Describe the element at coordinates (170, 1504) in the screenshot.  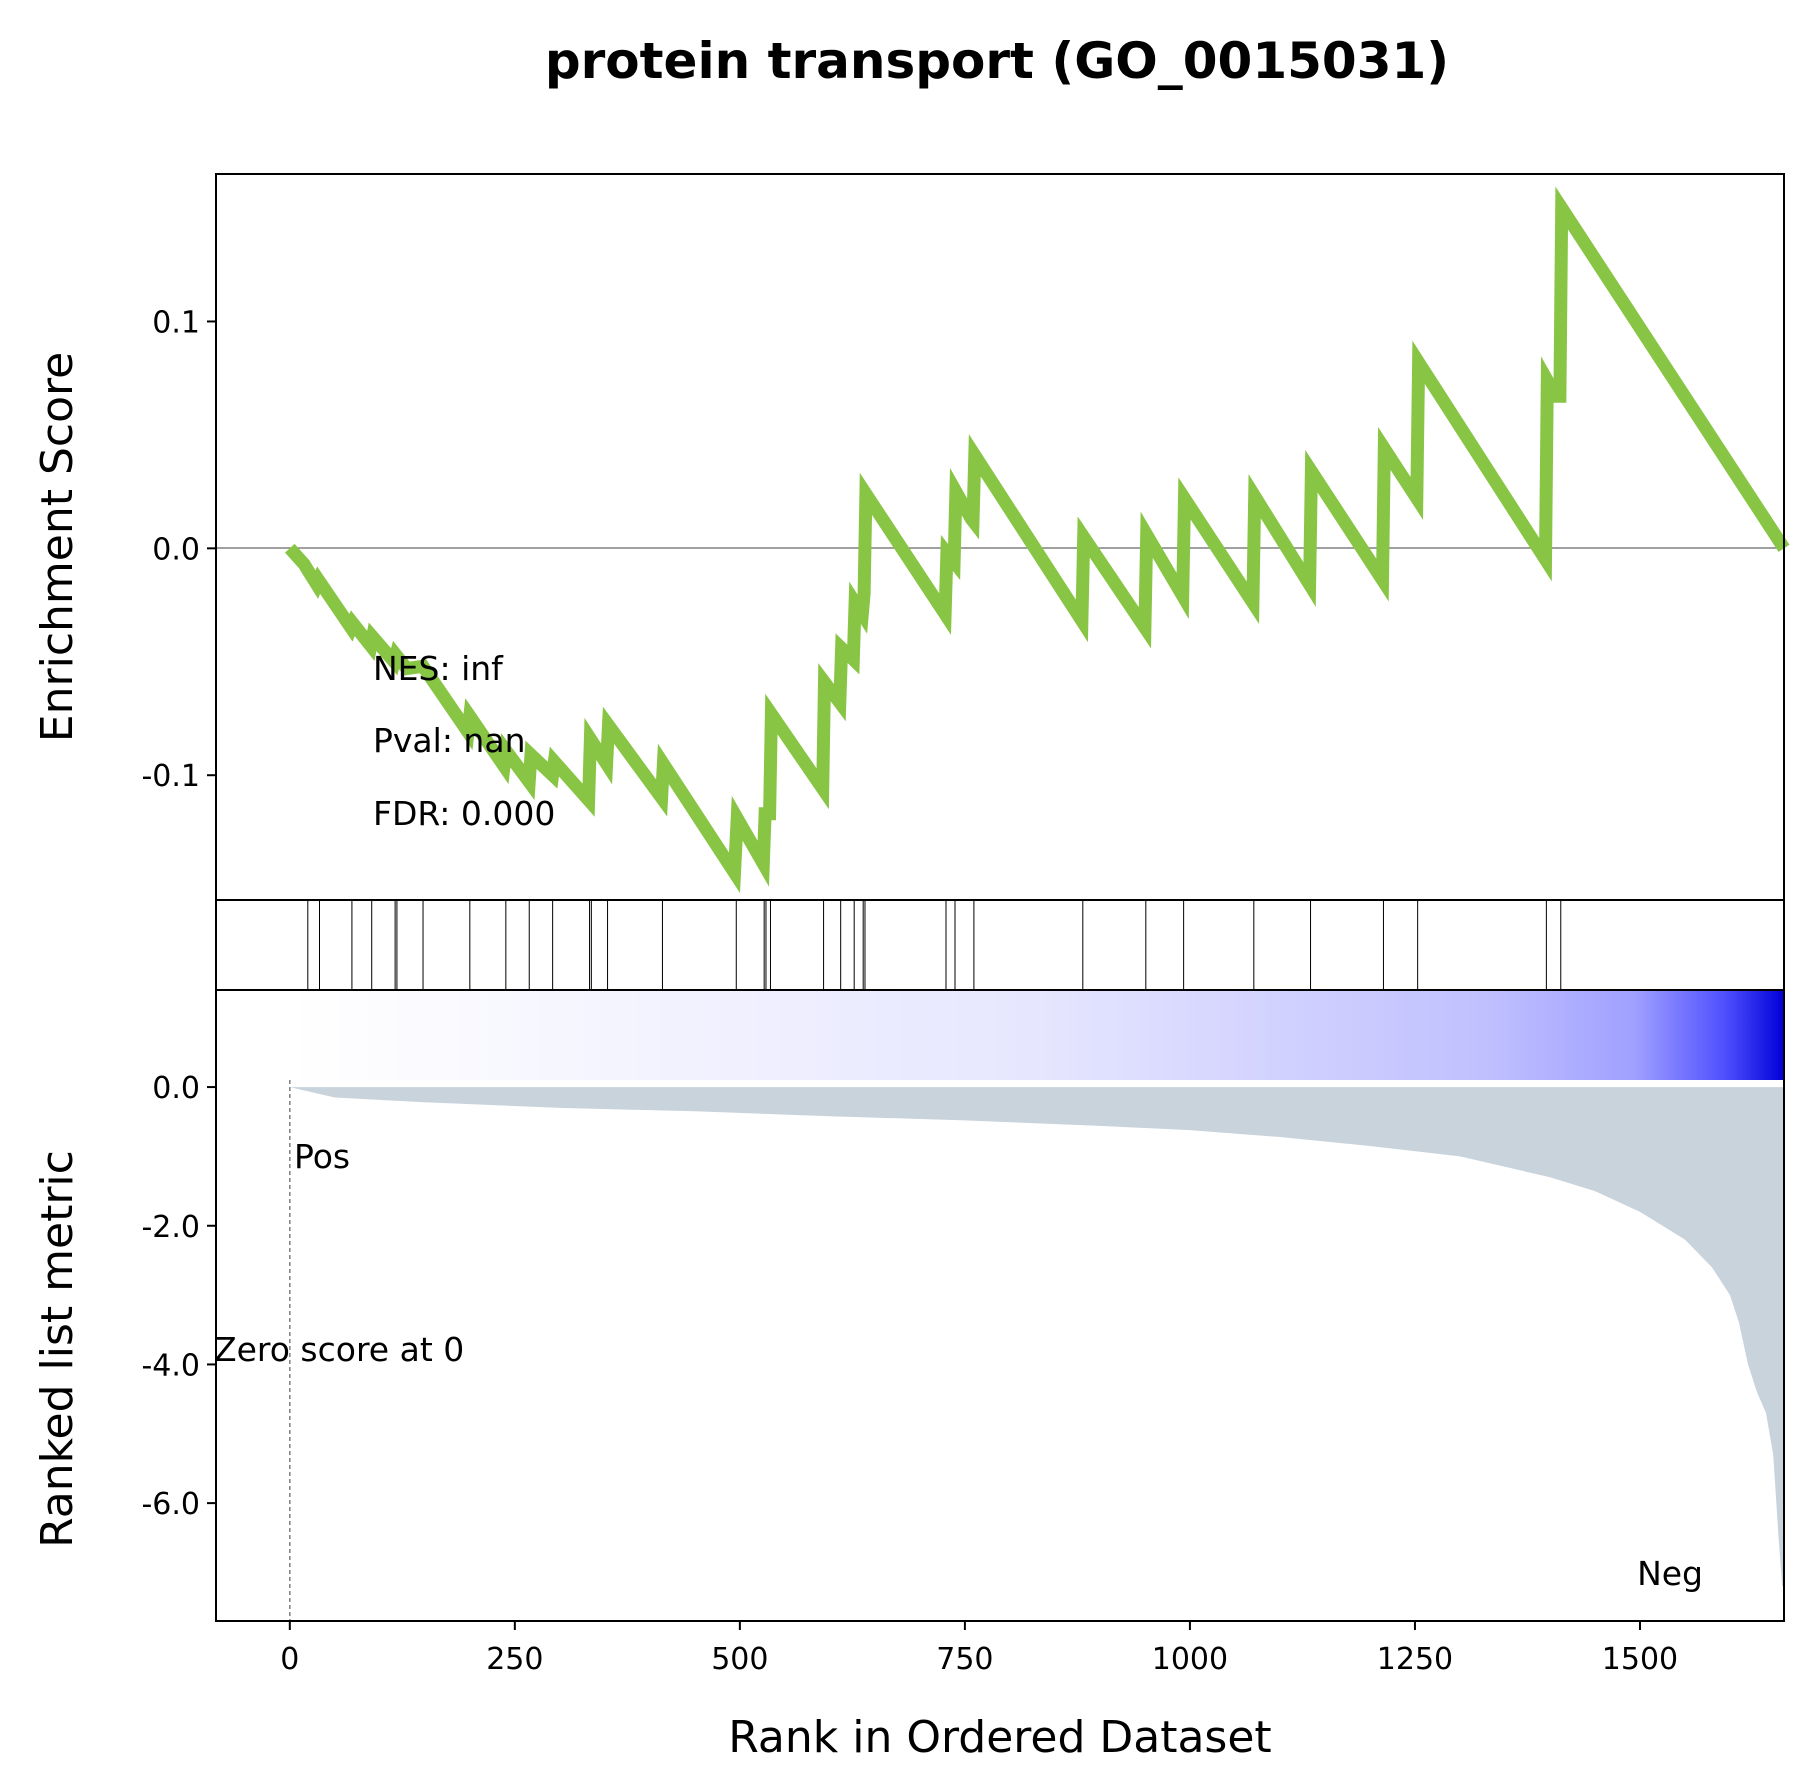
I see `metric-y-tick-label: -6.0` at that location.